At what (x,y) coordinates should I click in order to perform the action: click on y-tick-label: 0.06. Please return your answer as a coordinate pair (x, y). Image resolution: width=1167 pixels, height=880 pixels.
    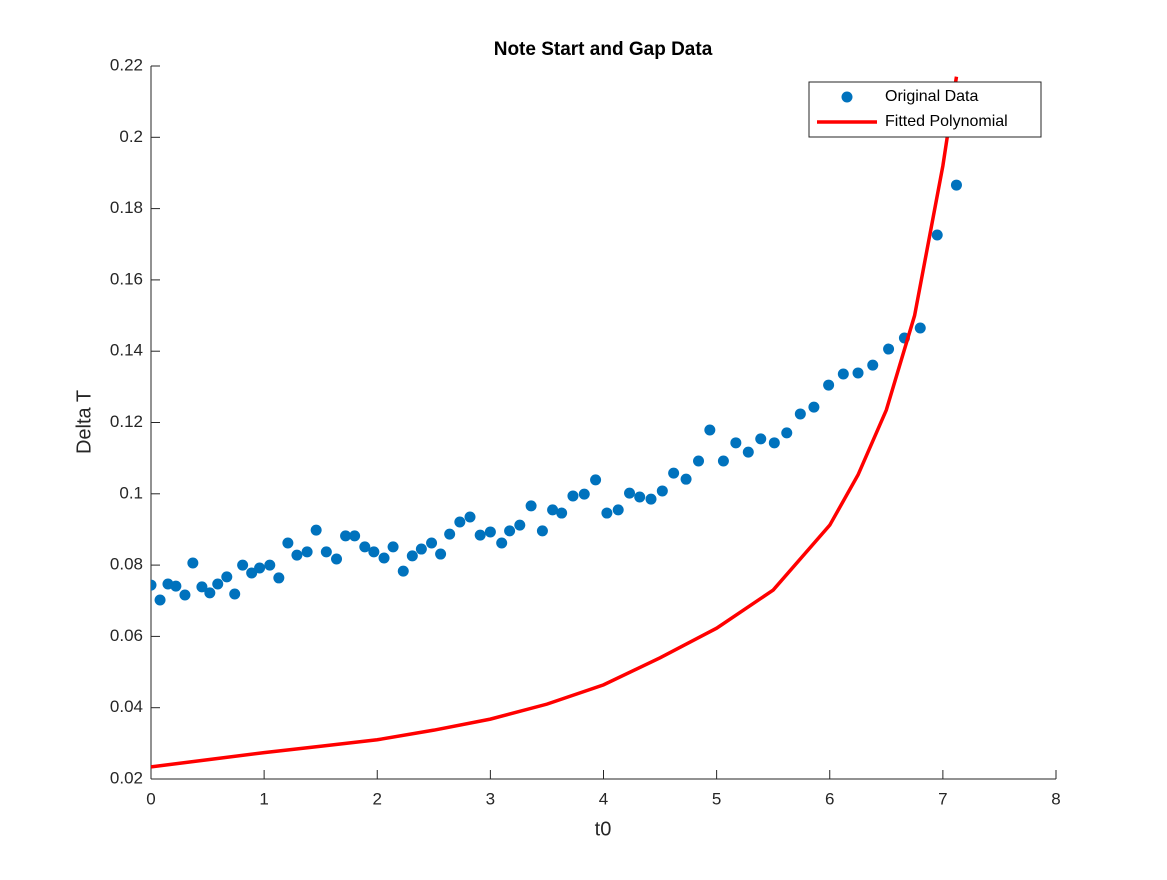
    Looking at the image, I should click on (126, 635).